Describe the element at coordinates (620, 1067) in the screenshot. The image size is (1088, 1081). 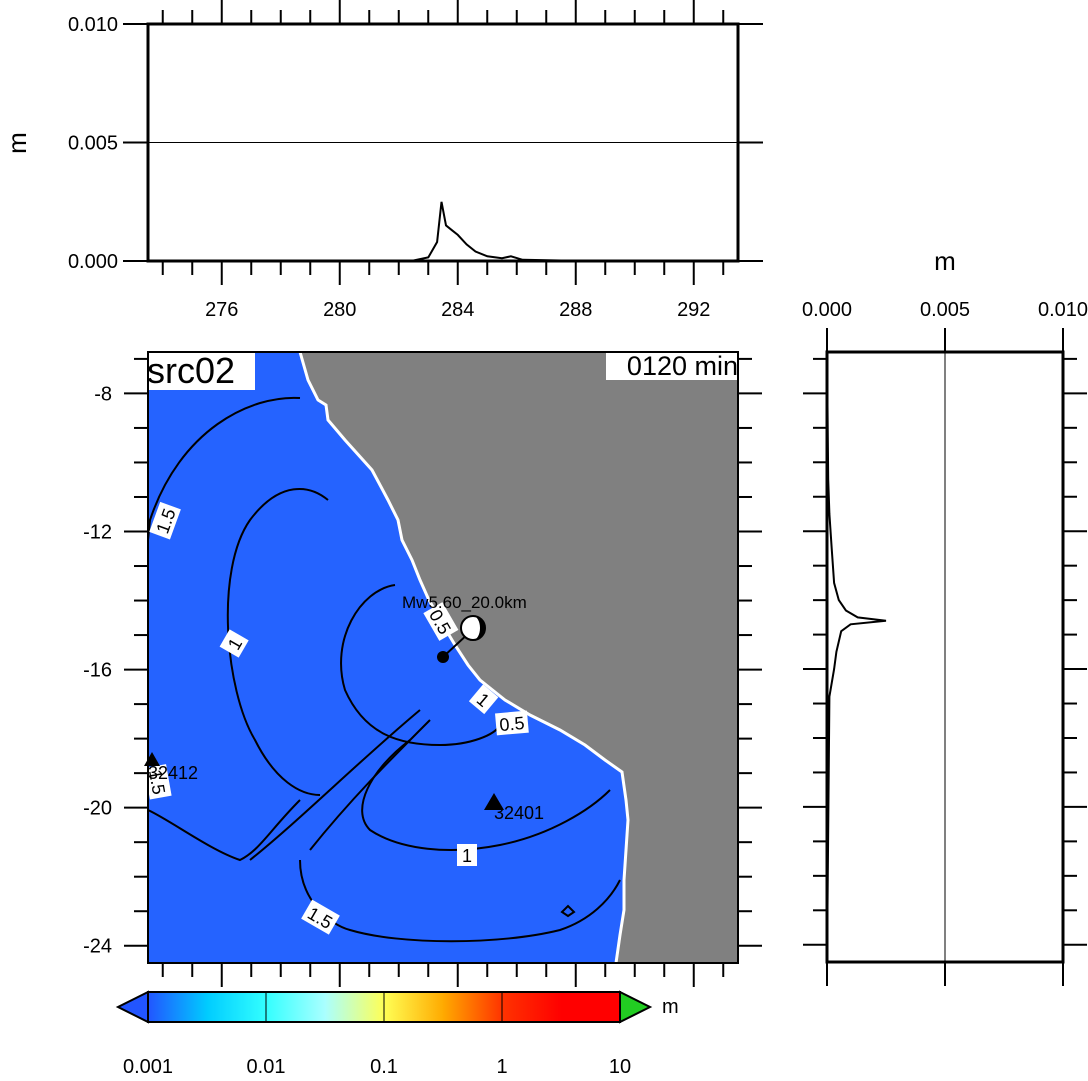
I see `colorbar-tick-label: 10` at that location.